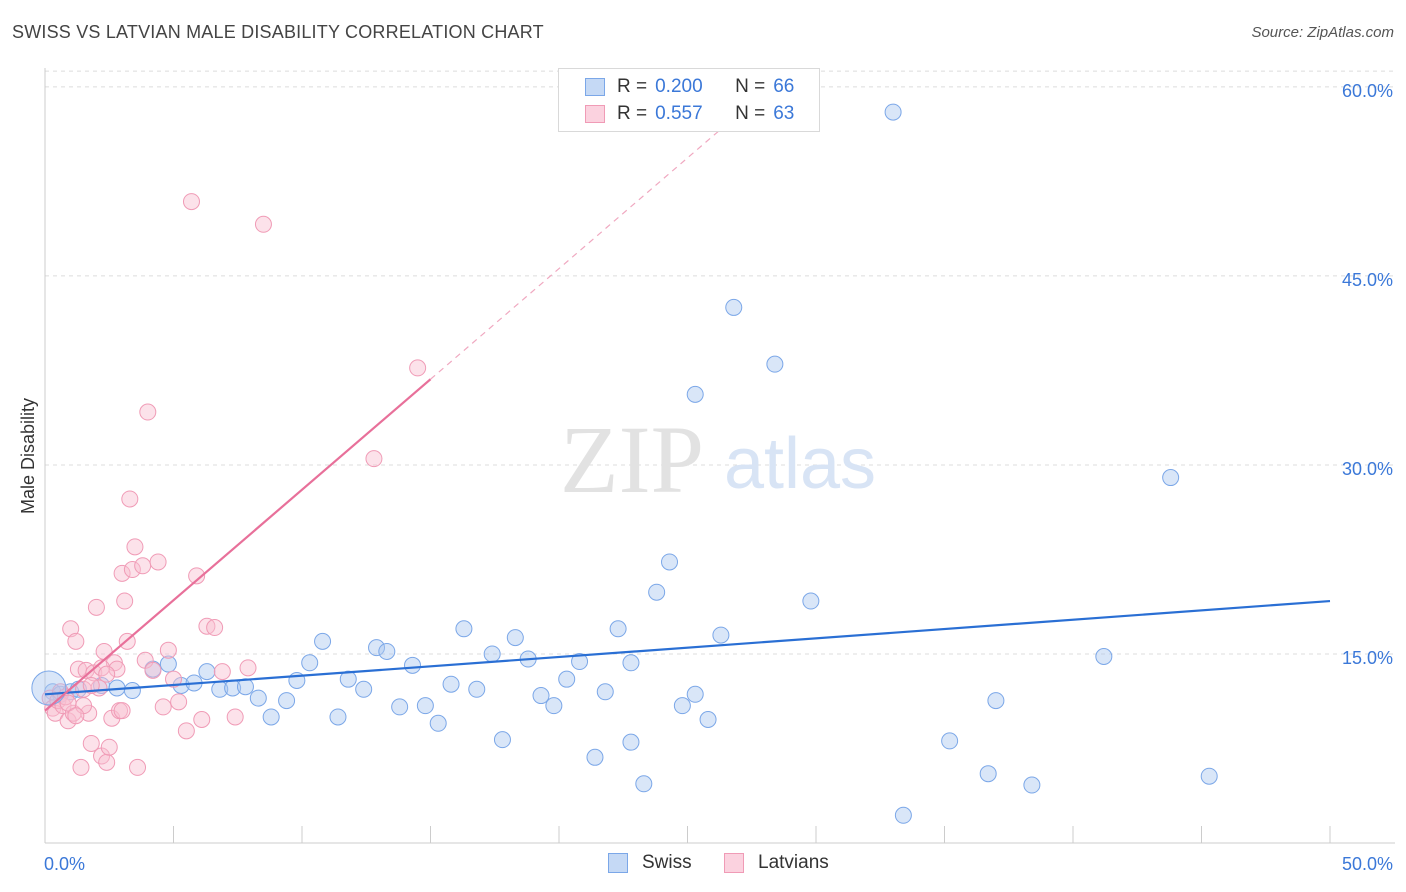 This screenshot has width=1406, height=892. Describe the element at coordinates (1367, 658) in the screenshot. I see `y-tick-label: 15.0%` at that location.